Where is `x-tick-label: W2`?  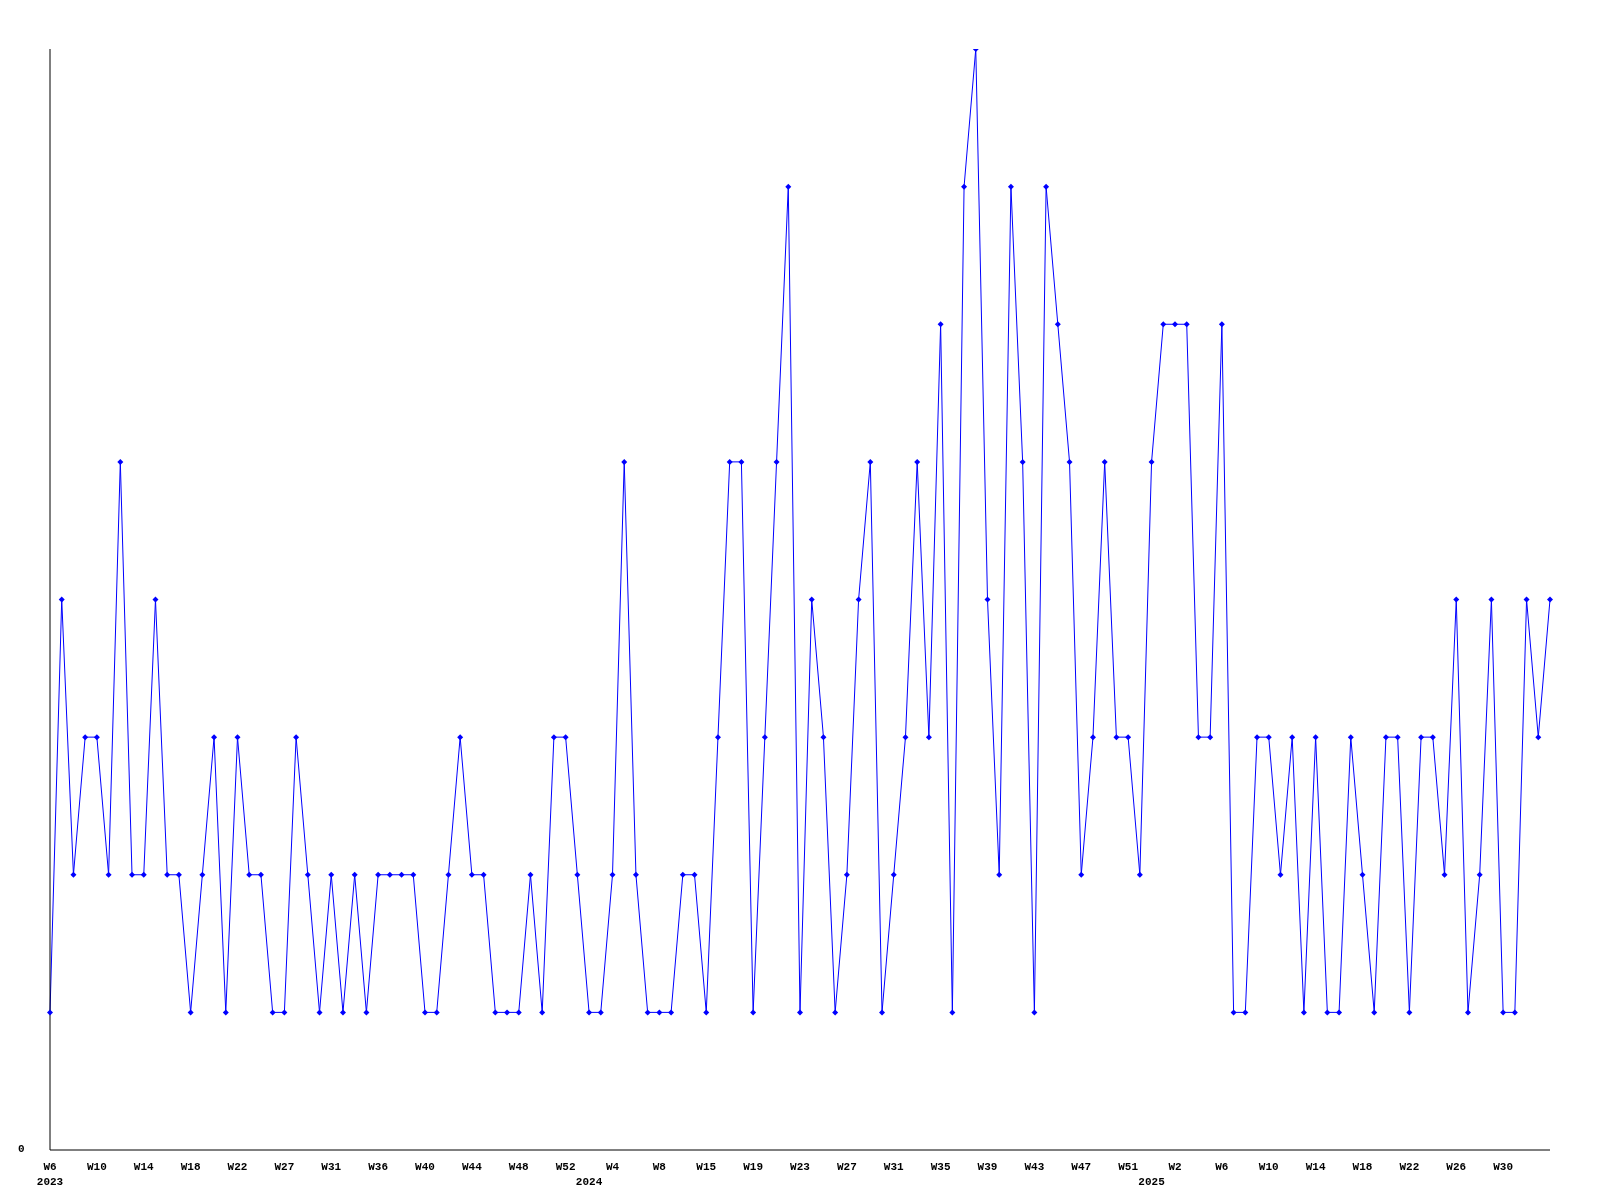 x-tick-label: W2 is located at coordinates (1175, 1167).